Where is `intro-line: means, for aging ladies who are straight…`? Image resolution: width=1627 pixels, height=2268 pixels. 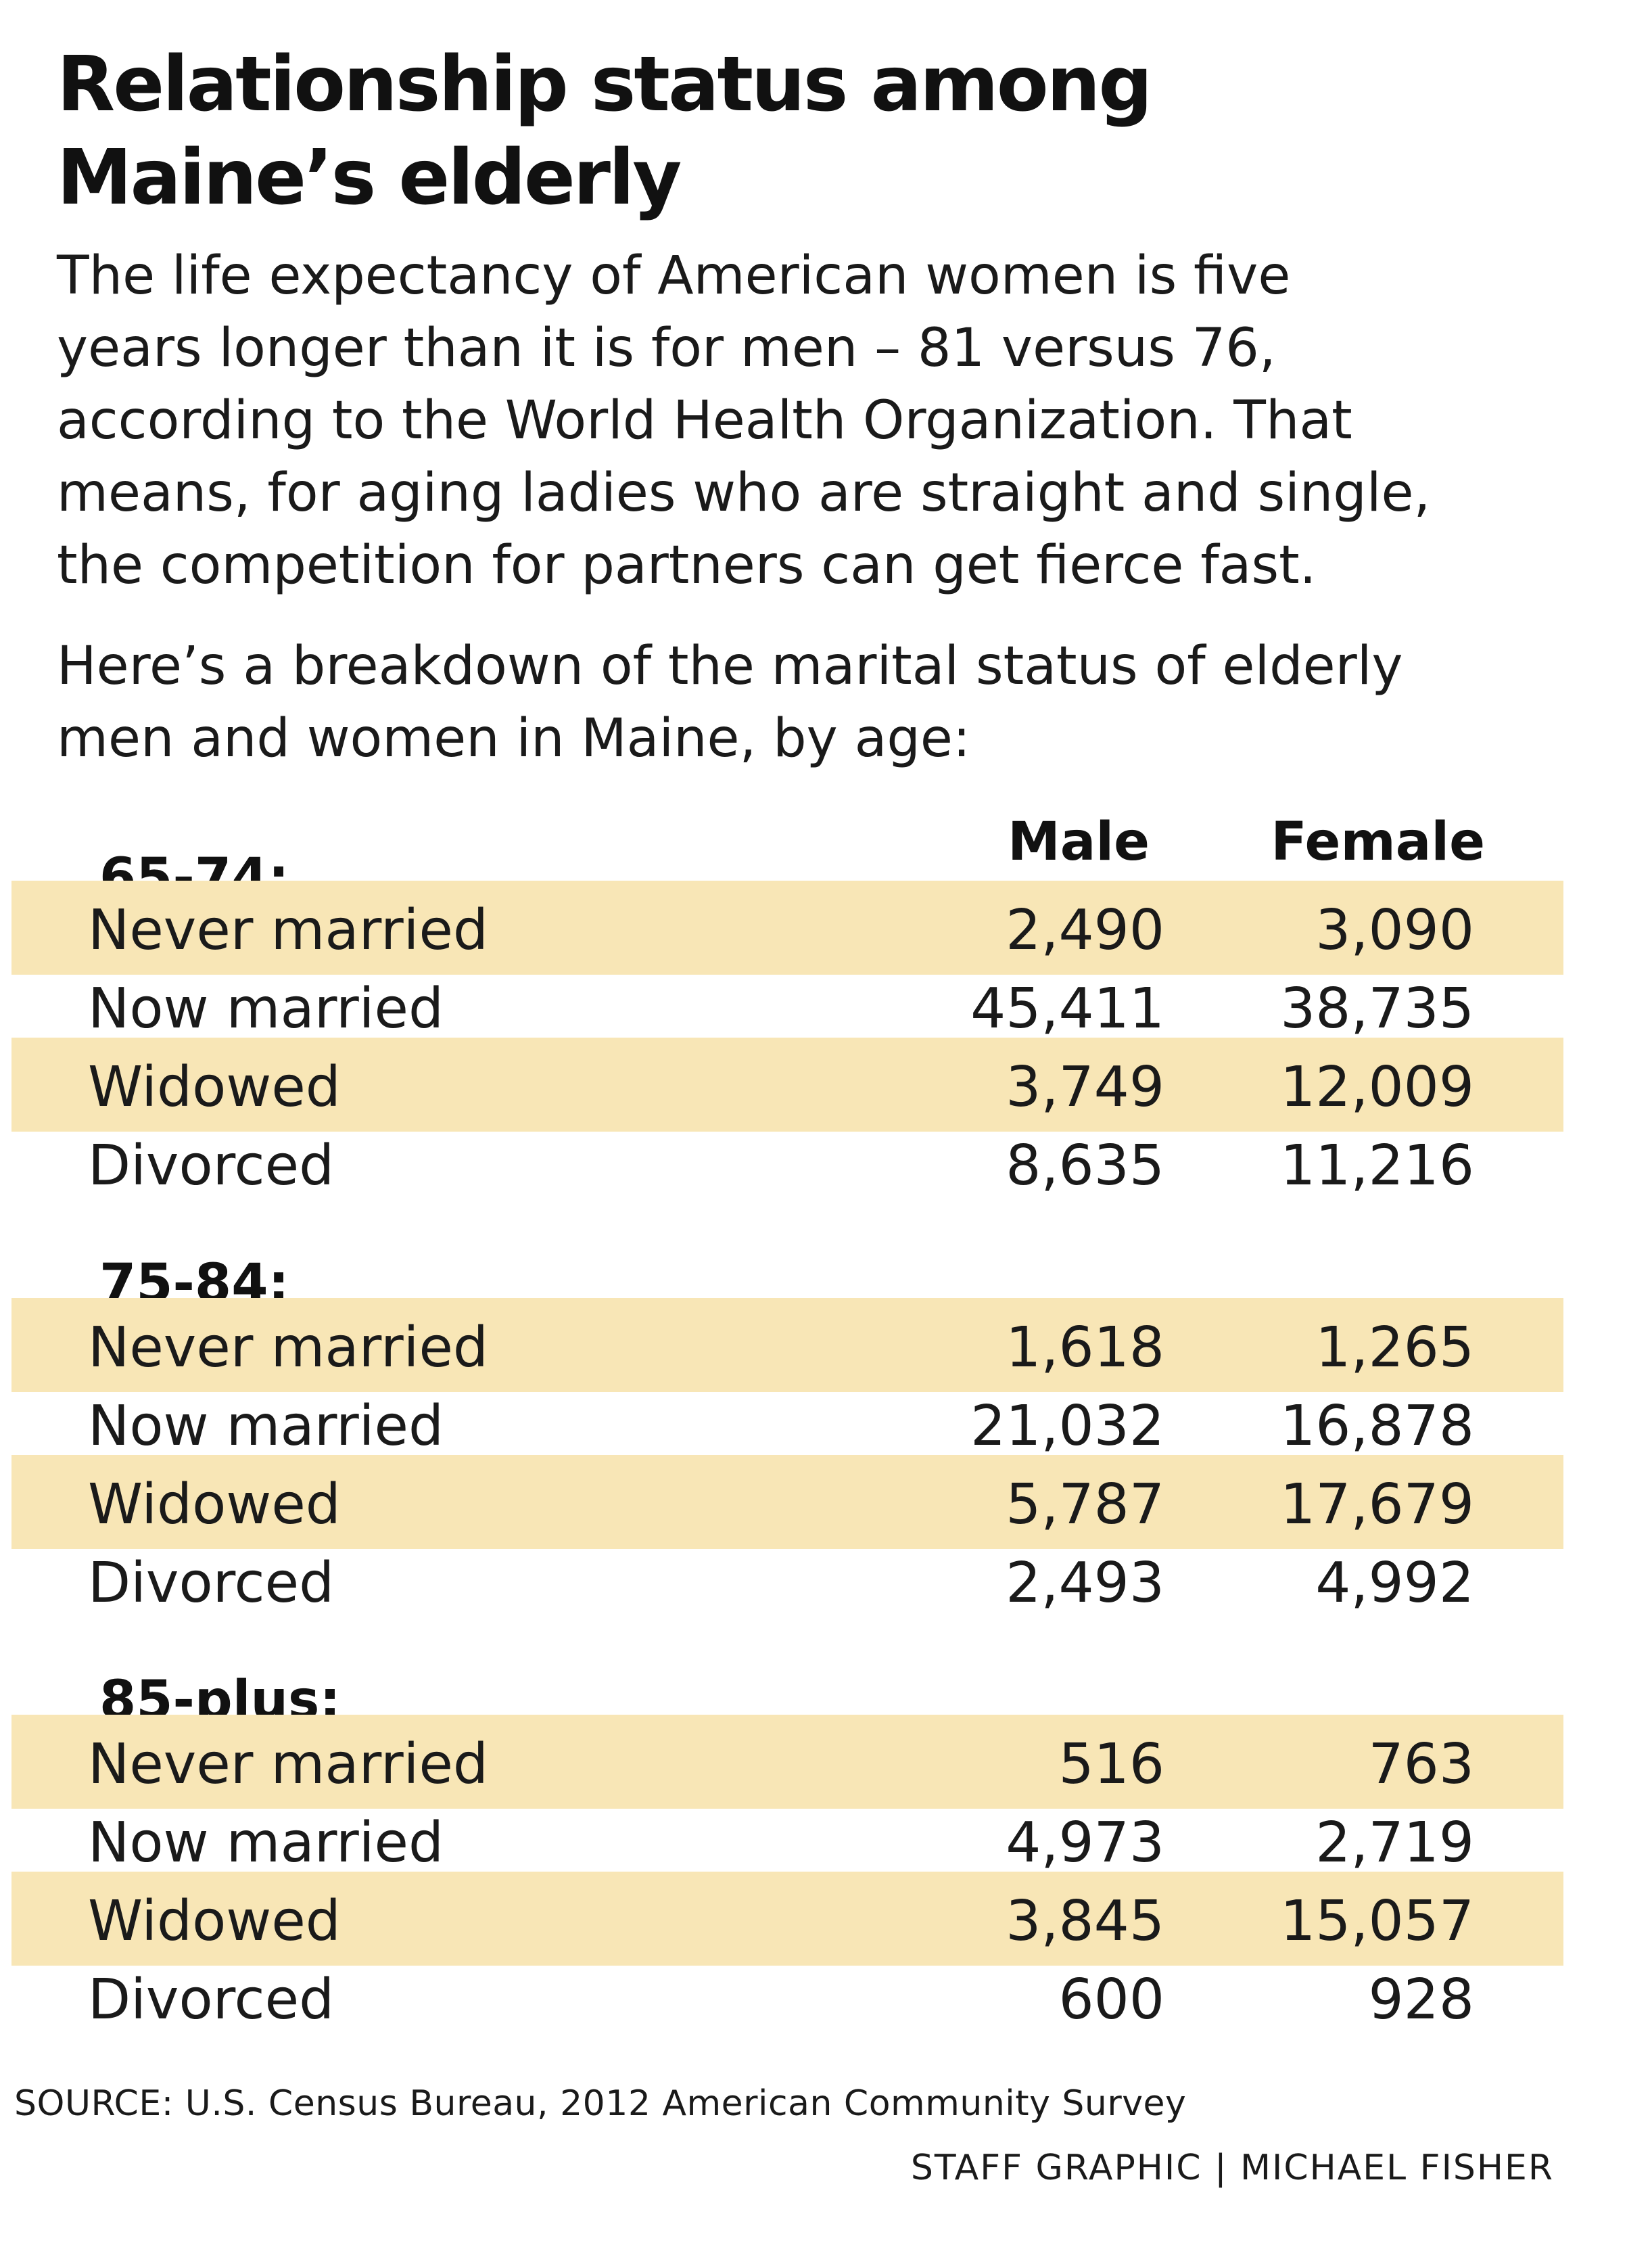
intro-line: means, for aging ladies who are straight… is located at coordinates (744, 493).